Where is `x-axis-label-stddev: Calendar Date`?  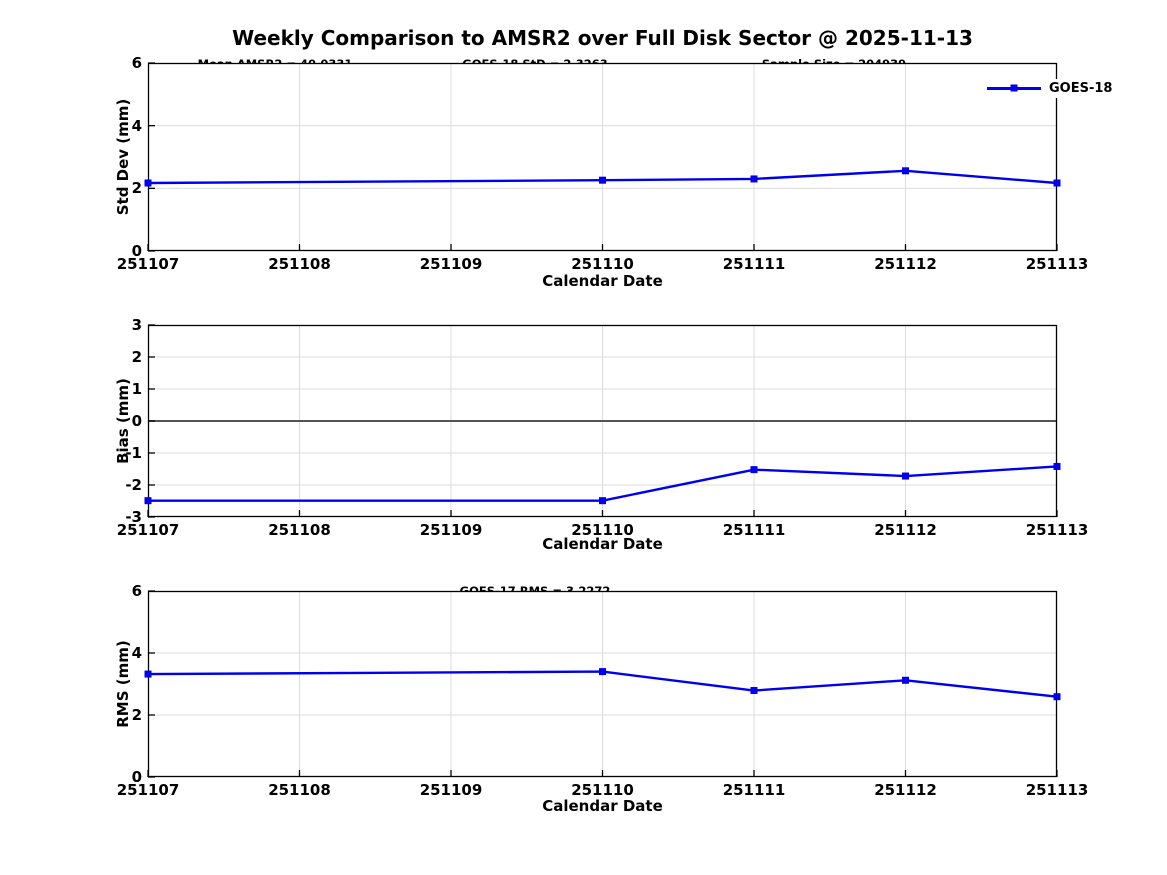
x-axis-label-stddev: Calendar Date is located at coordinates (602, 281).